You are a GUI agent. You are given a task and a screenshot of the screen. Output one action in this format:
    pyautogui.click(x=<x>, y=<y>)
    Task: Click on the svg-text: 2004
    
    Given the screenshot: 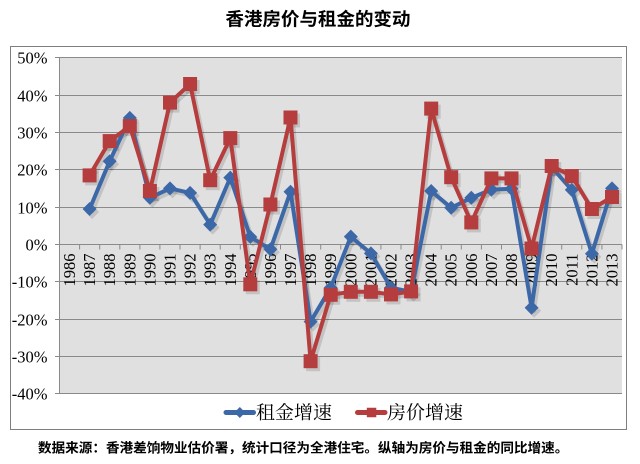 What is the action you would take?
    pyautogui.click(x=431, y=270)
    